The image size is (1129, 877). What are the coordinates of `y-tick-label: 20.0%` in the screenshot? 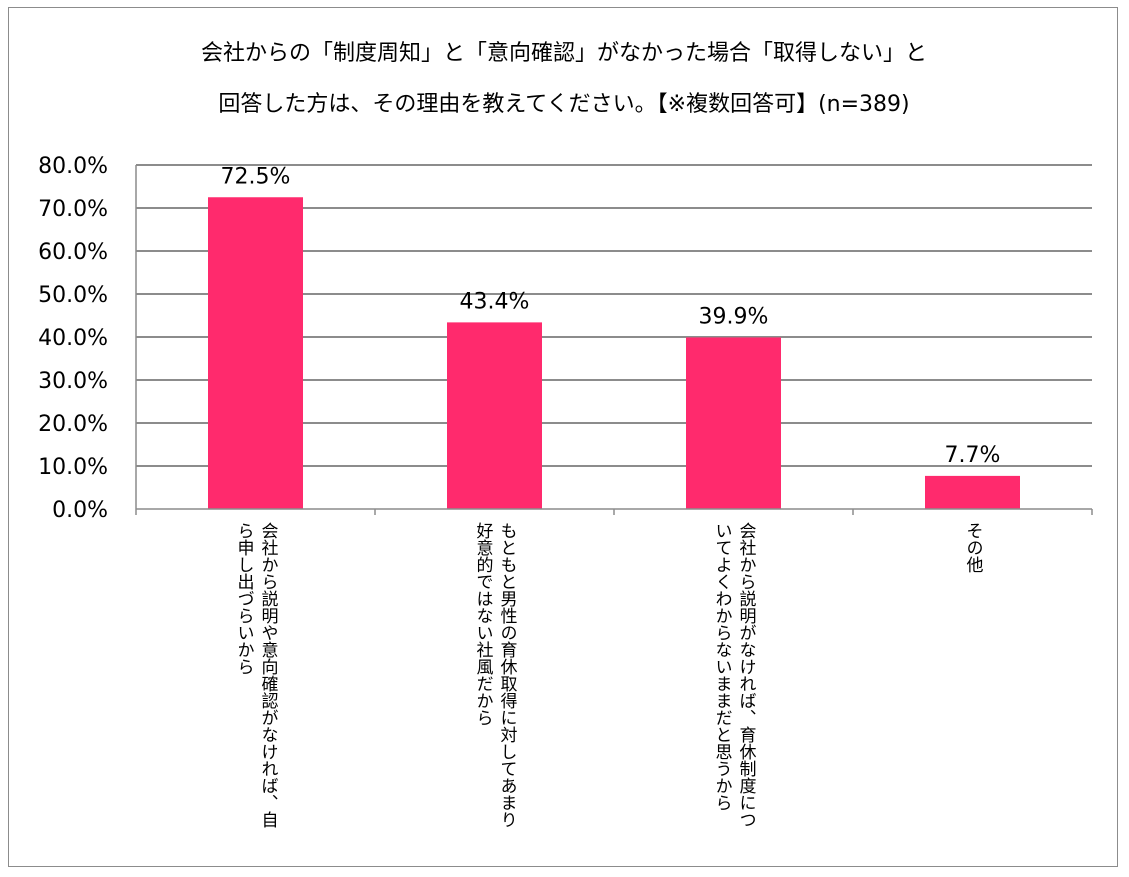 It's located at (73, 424).